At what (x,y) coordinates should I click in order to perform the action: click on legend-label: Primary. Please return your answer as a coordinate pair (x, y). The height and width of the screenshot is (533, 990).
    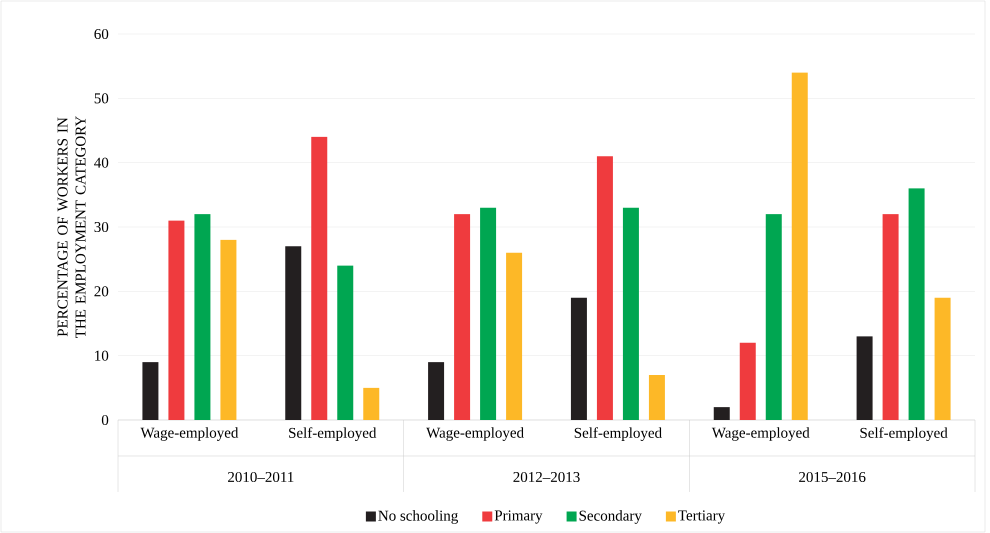
    Looking at the image, I should click on (518, 517).